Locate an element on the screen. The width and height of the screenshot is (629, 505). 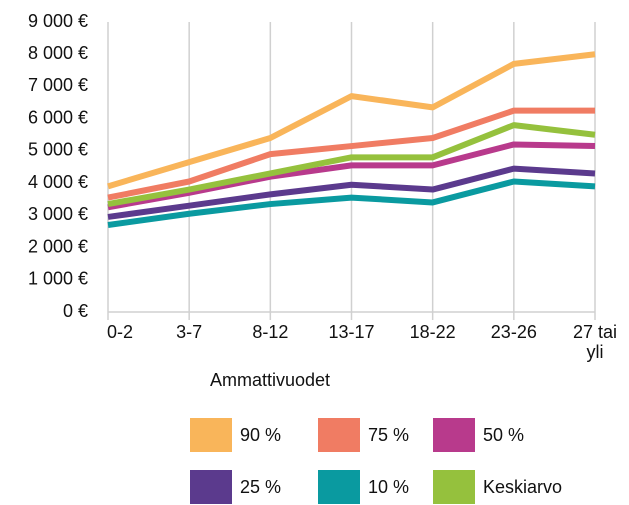
y-tick-label: 9 000 € is located at coordinates (58, 21).